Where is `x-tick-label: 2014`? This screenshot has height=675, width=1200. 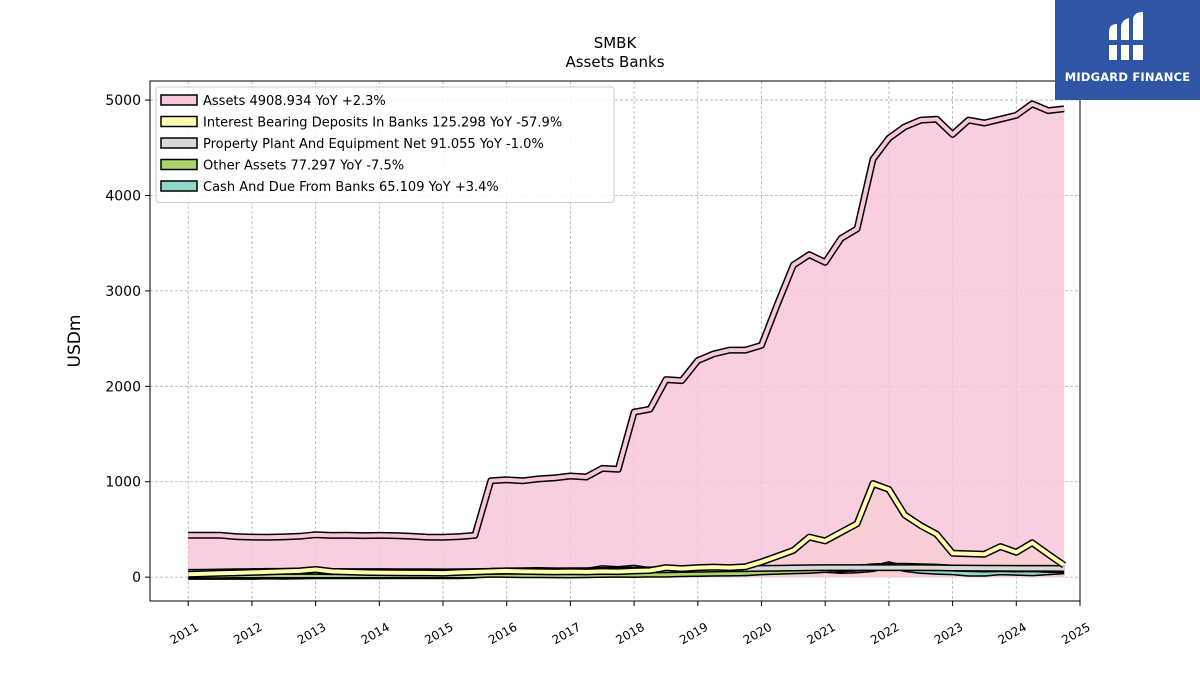 x-tick-label: 2014 is located at coordinates (375, 633).